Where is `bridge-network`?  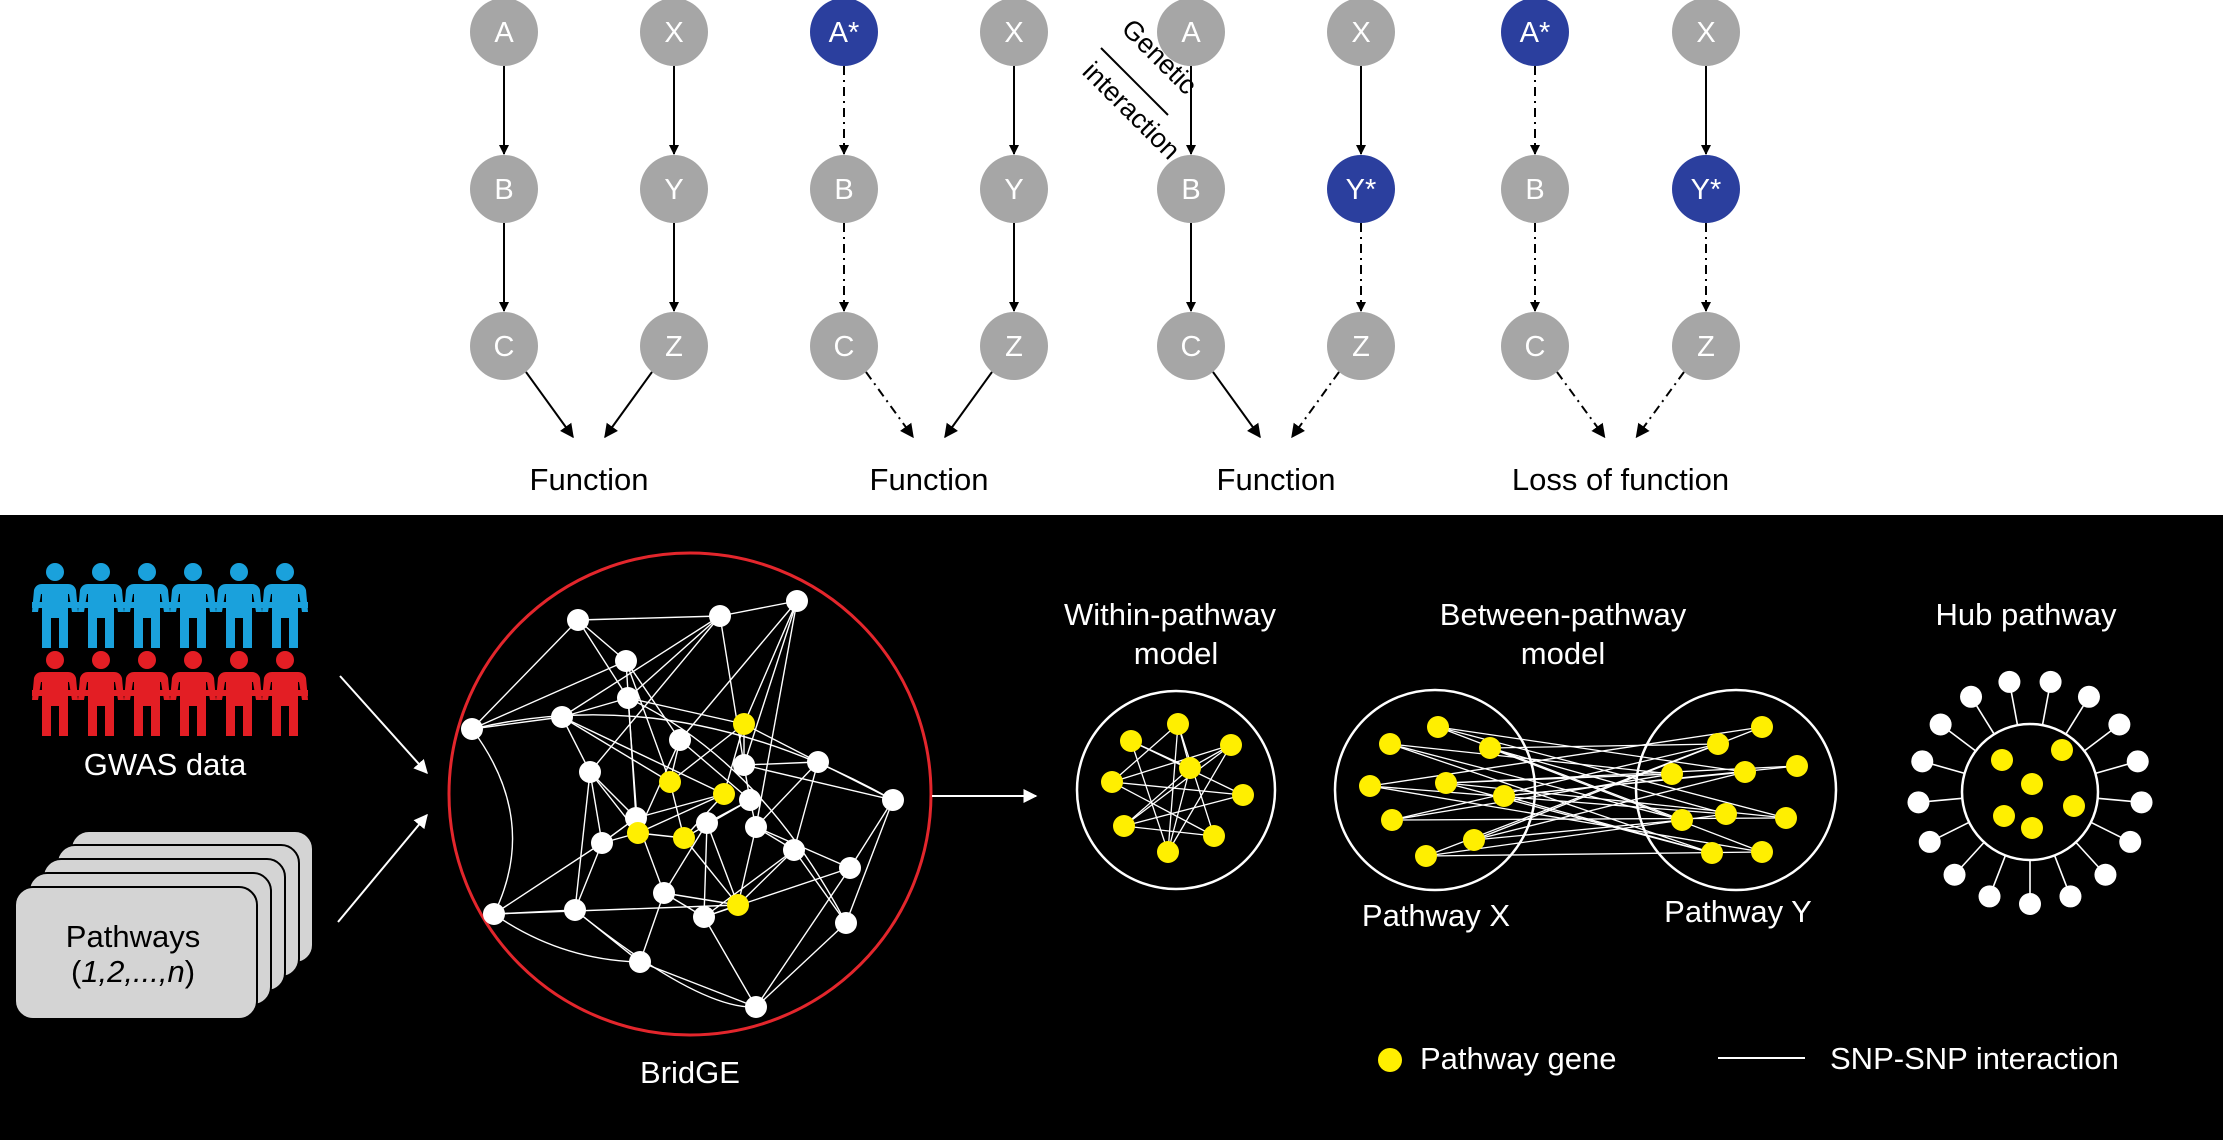
bridge-network is located at coordinates (690, 794).